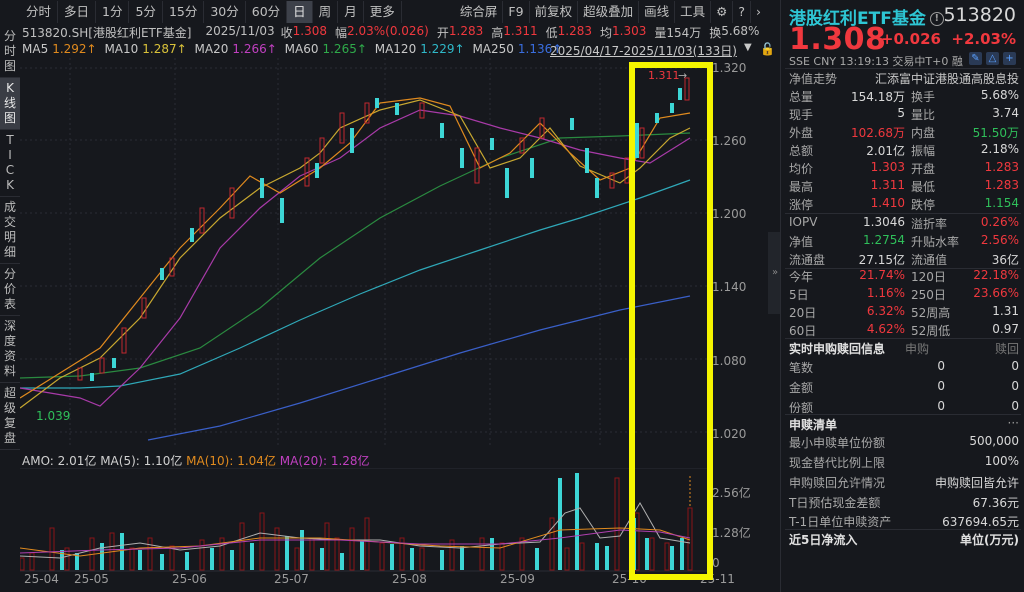  I want to click on realtime-header: 实时申购赎回信息 申购 赎回, so click(904, 349).